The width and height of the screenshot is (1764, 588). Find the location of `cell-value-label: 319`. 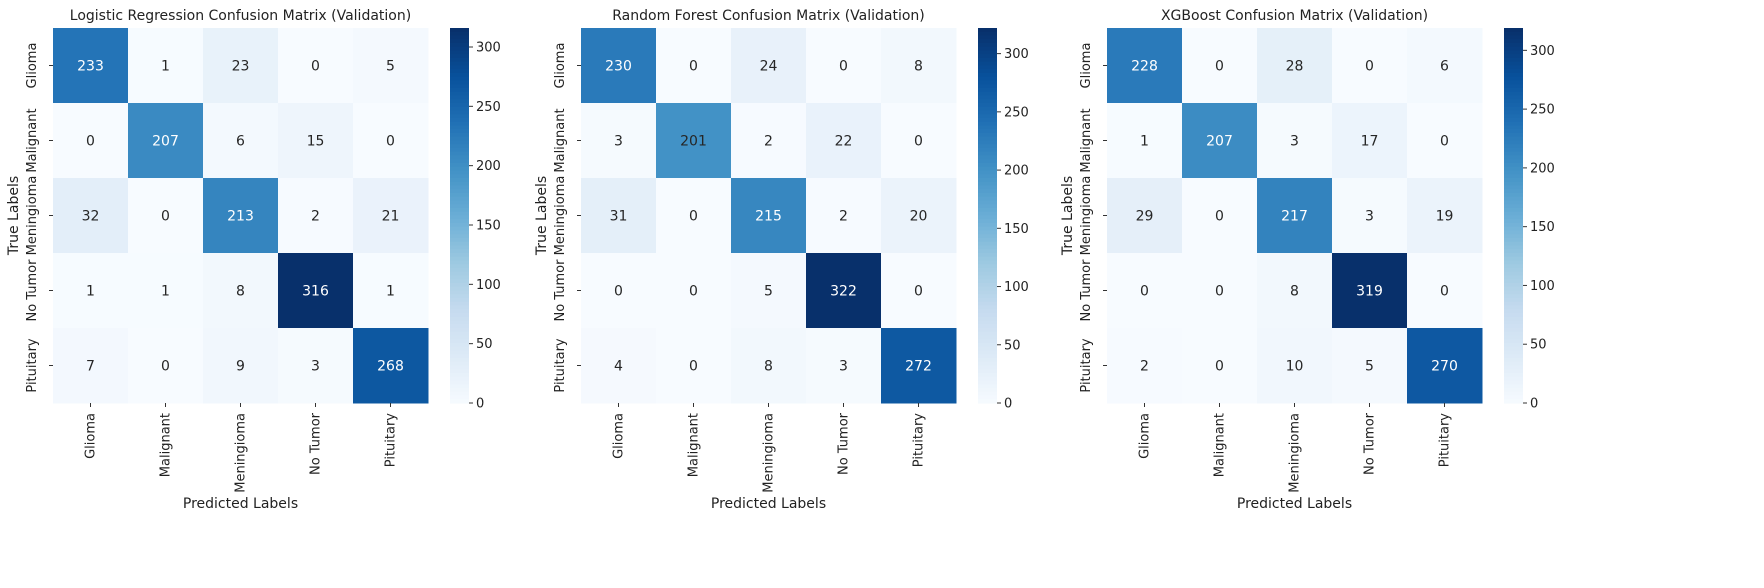

cell-value-label: 319 is located at coordinates (1369, 292).